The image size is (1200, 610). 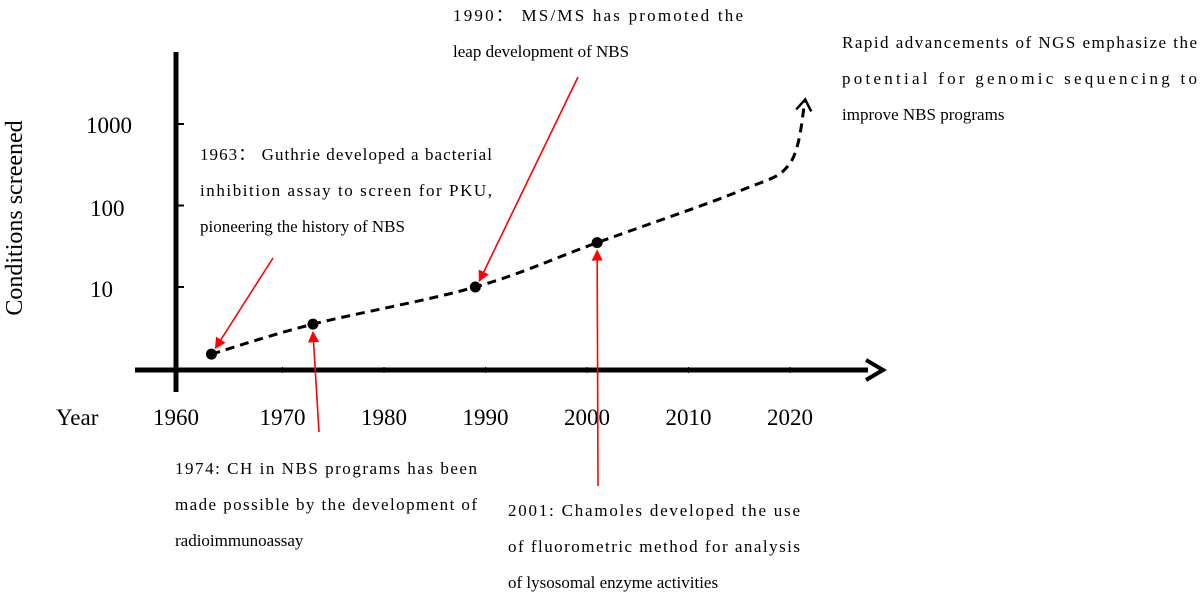 What do you see at coordinates (587, 417) in the screenshot?
I see `x-tick-label: 2000` at bounding box center [587, 417].